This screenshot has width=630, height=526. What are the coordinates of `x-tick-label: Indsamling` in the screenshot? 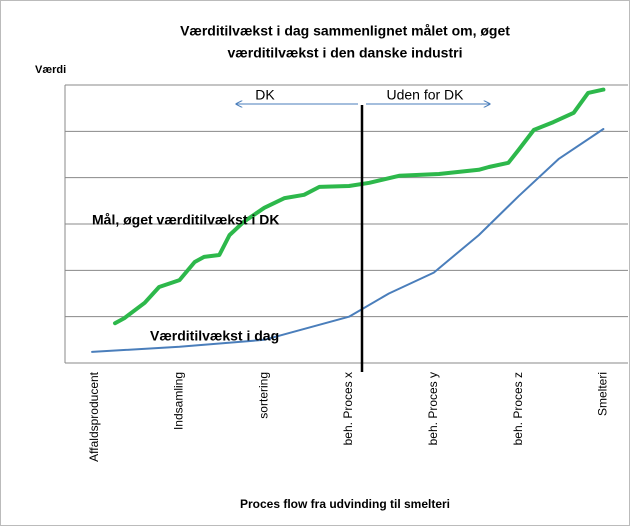 It's located at (179, 401).